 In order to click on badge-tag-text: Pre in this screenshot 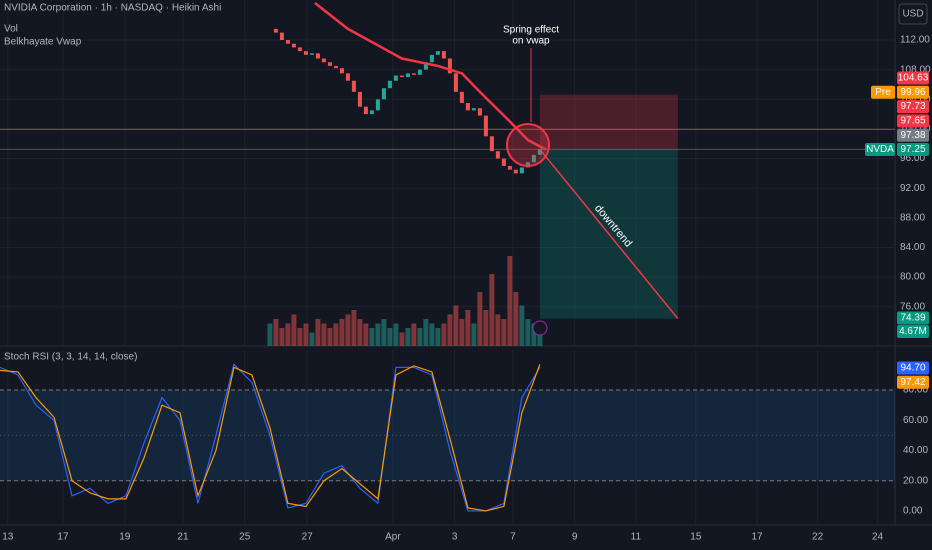, I will do `click(883, 92)`.